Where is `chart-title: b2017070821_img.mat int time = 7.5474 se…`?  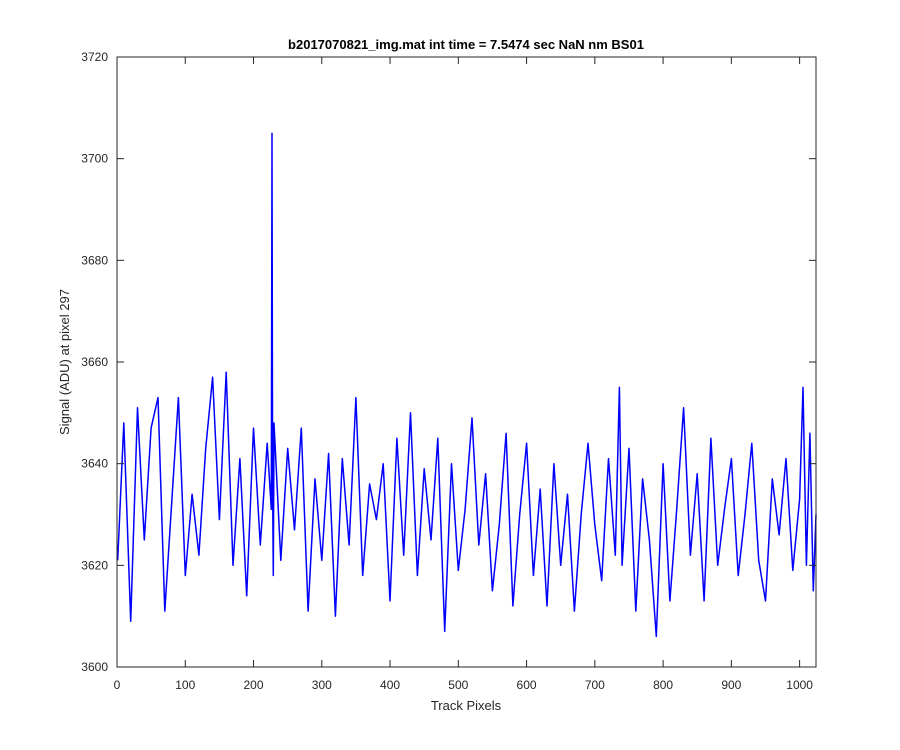
chart-title: b2017070821_img.mat int time = 7.5474 se… is located at coordinates (466, 44).